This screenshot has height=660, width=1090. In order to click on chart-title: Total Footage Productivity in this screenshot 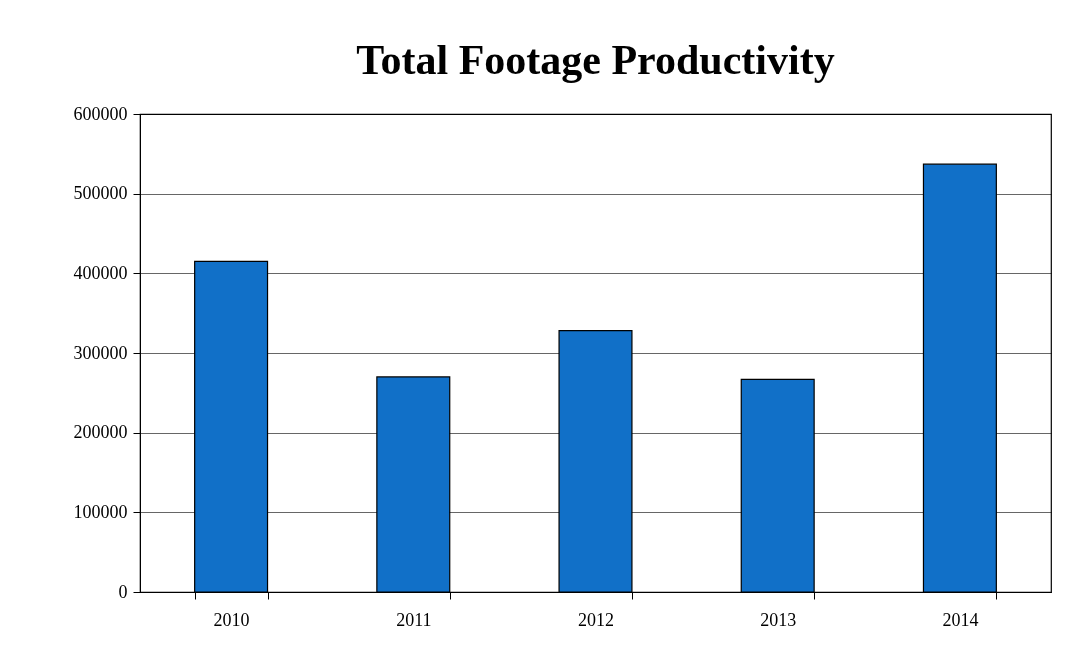, I will do `click(595, 60)`.